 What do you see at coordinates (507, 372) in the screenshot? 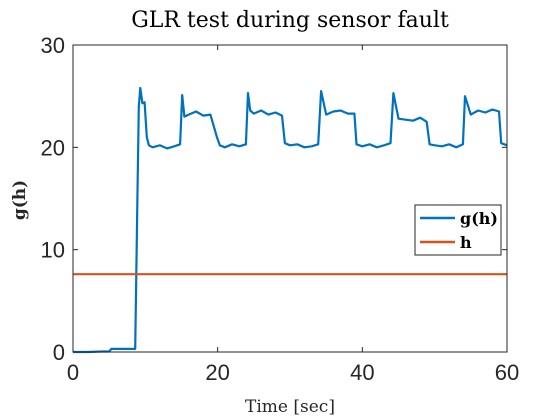
I see `x-tick-label: 60` at bounding box center [507, 372].